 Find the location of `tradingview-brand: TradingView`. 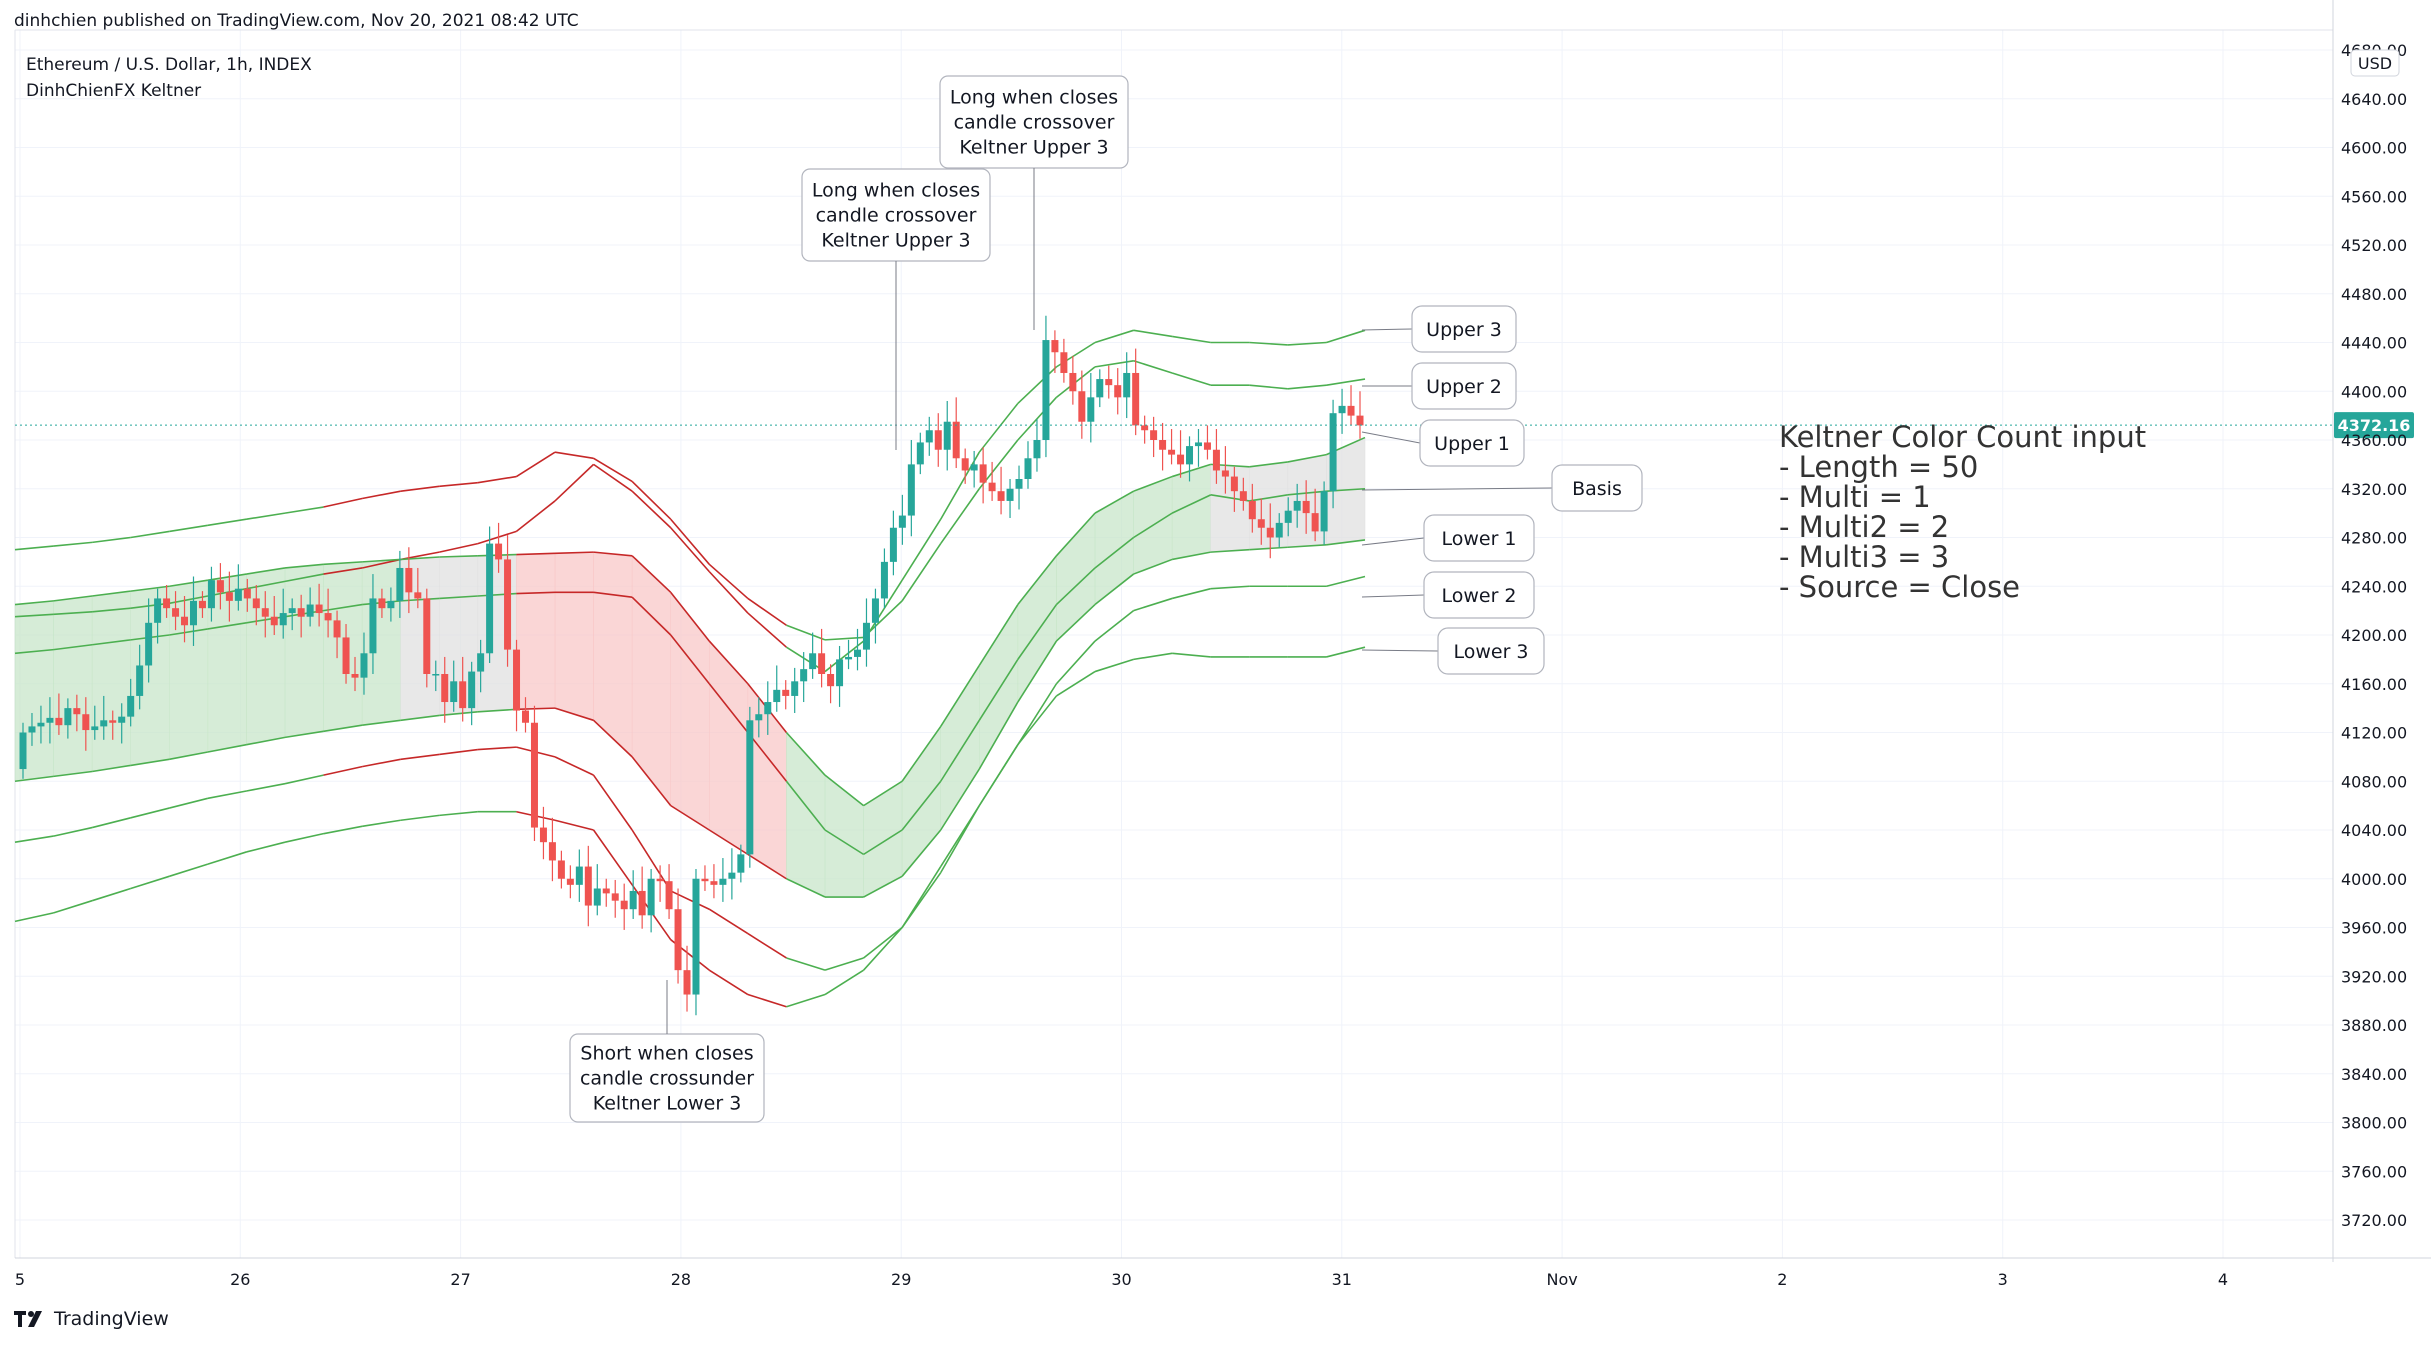

tradingview-brand: TradingView is located at coordinates (91, 1319).